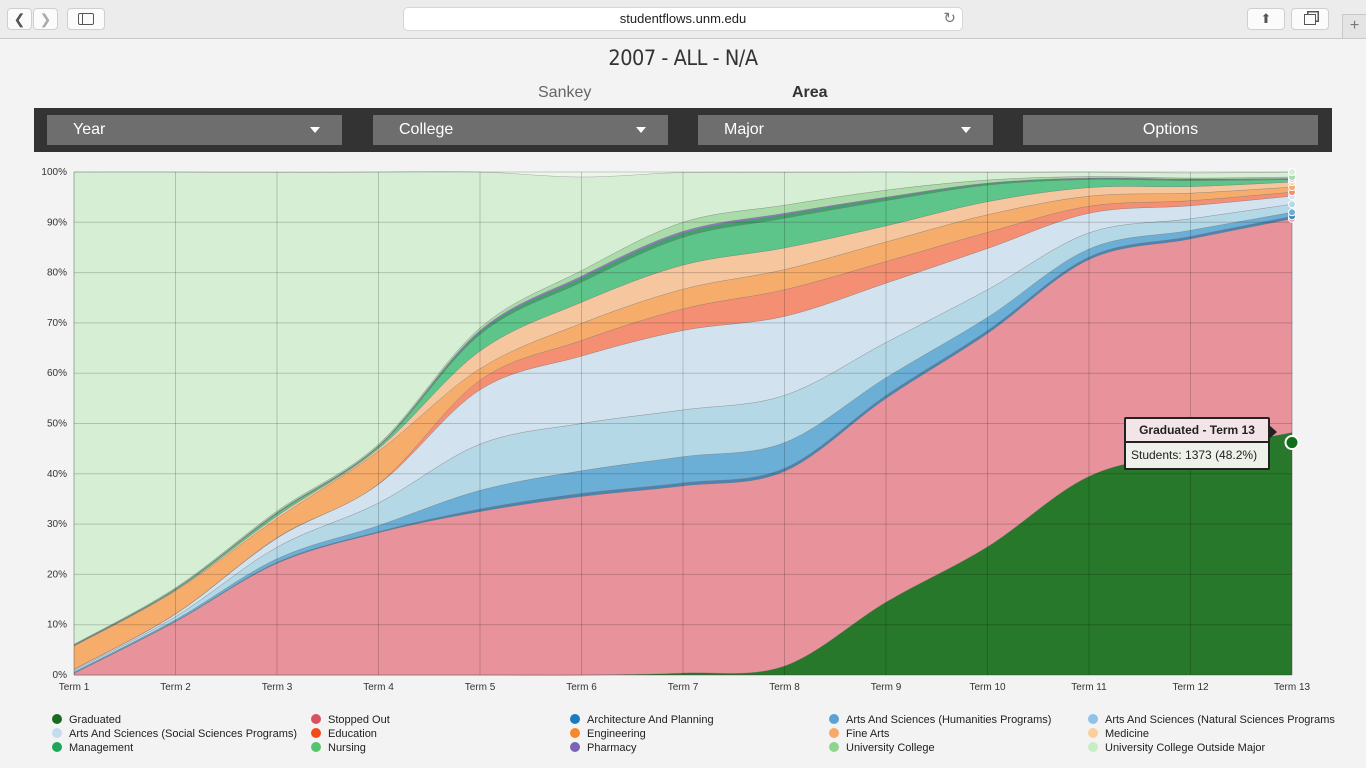 This screenshot has height=768, width=1366. Describe the element at coordinates (1127, 734) in the screenshot. I see `legend-label: Medicine` at that location.